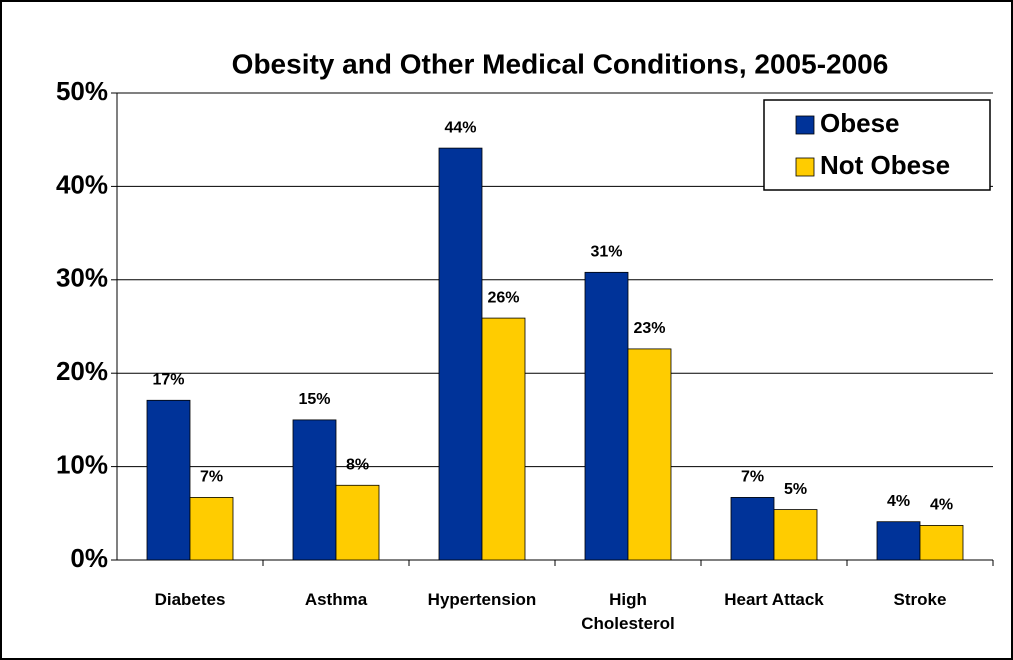 The height and width of the screenshot is (660, 1013). Describe the element at coordinates (460, 127) in the screenshot. I see `value-label: 44%` at that location.